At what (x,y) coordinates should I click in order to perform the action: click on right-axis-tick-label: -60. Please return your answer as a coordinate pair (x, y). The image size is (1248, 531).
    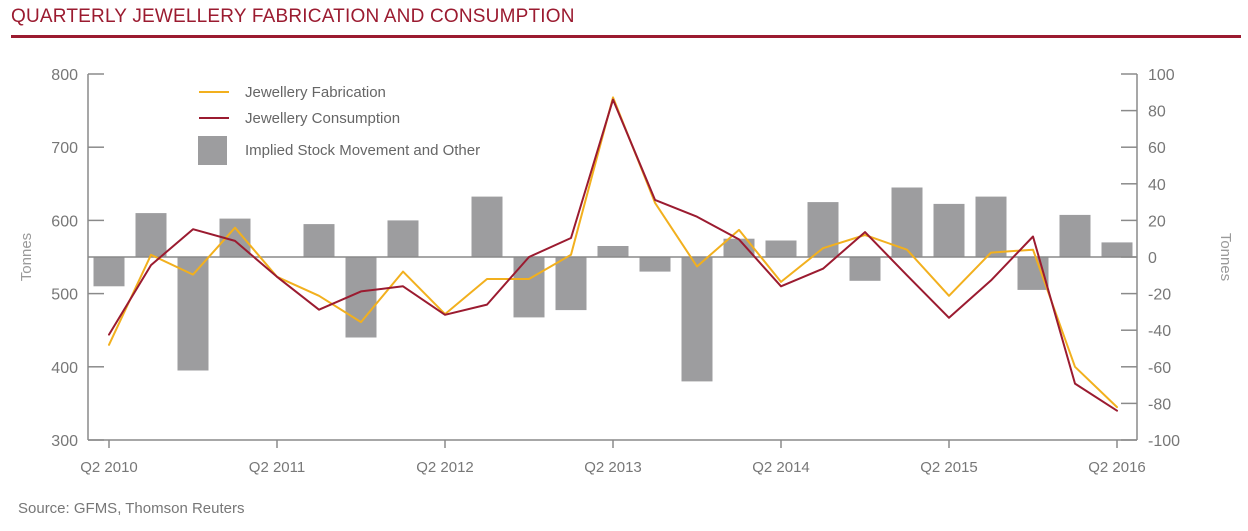
    Looking at the image, I should click on (1159, 368).